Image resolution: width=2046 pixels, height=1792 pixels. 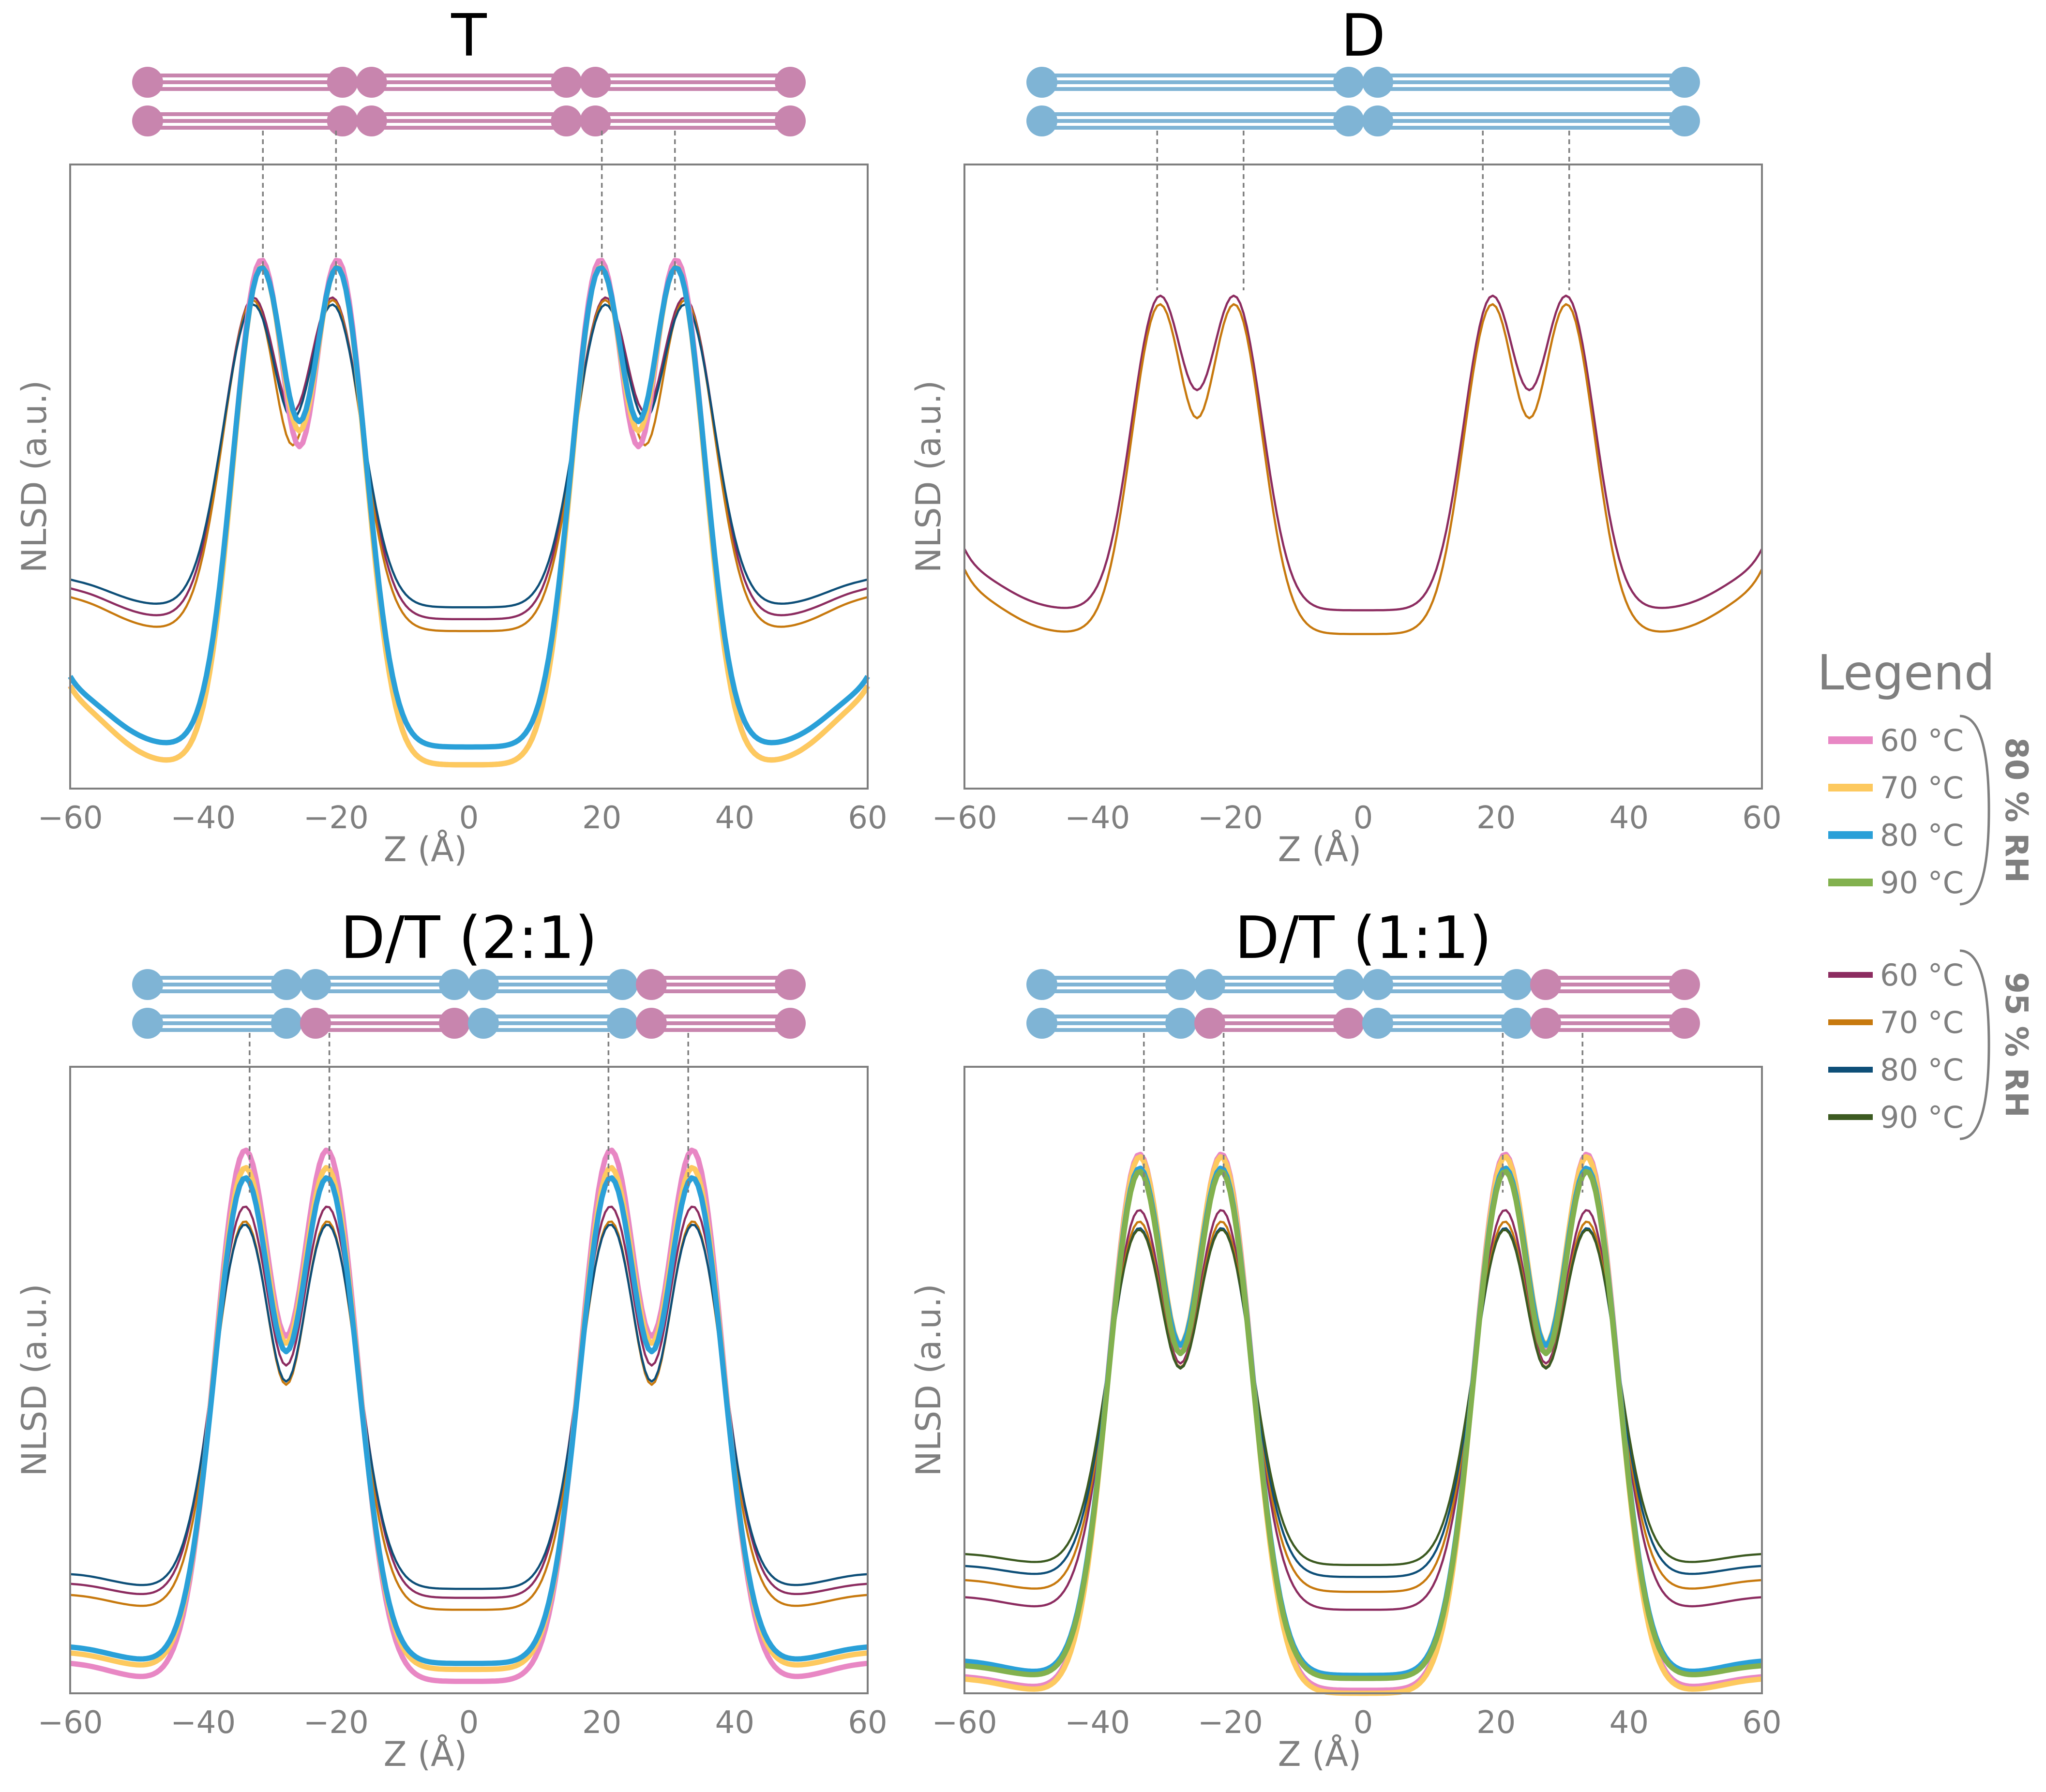 What do you see at coordinates (469, 36) in the screenshot?
I see `panel-title: T` at bounding box center [469, 36].